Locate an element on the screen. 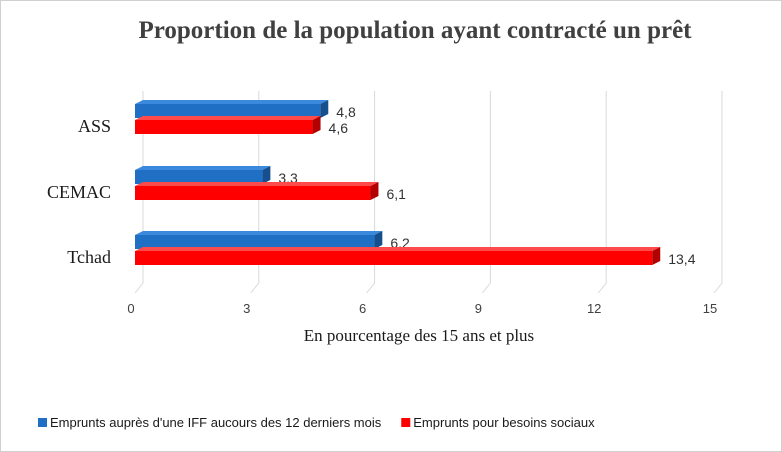  data-label: 13,4 is located at coordinates (681, 259).